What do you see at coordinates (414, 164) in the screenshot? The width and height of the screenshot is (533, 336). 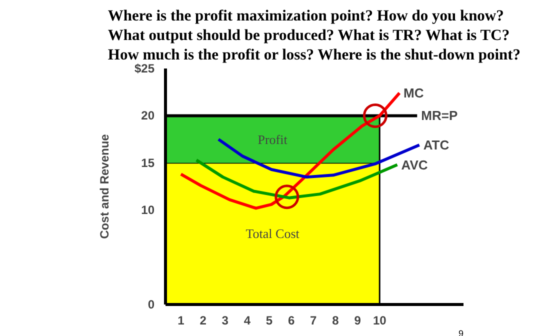 I see `series-label: AVC` at bounding box center [414, 164].